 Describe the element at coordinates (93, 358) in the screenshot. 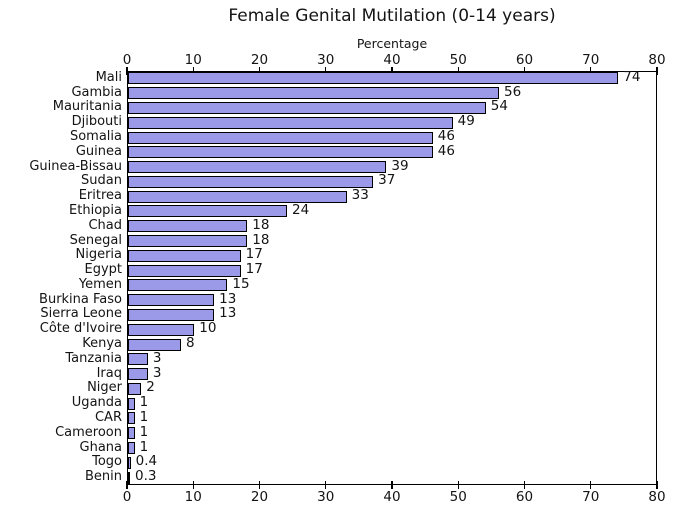

I see `category-label: Tanzania` at that location.